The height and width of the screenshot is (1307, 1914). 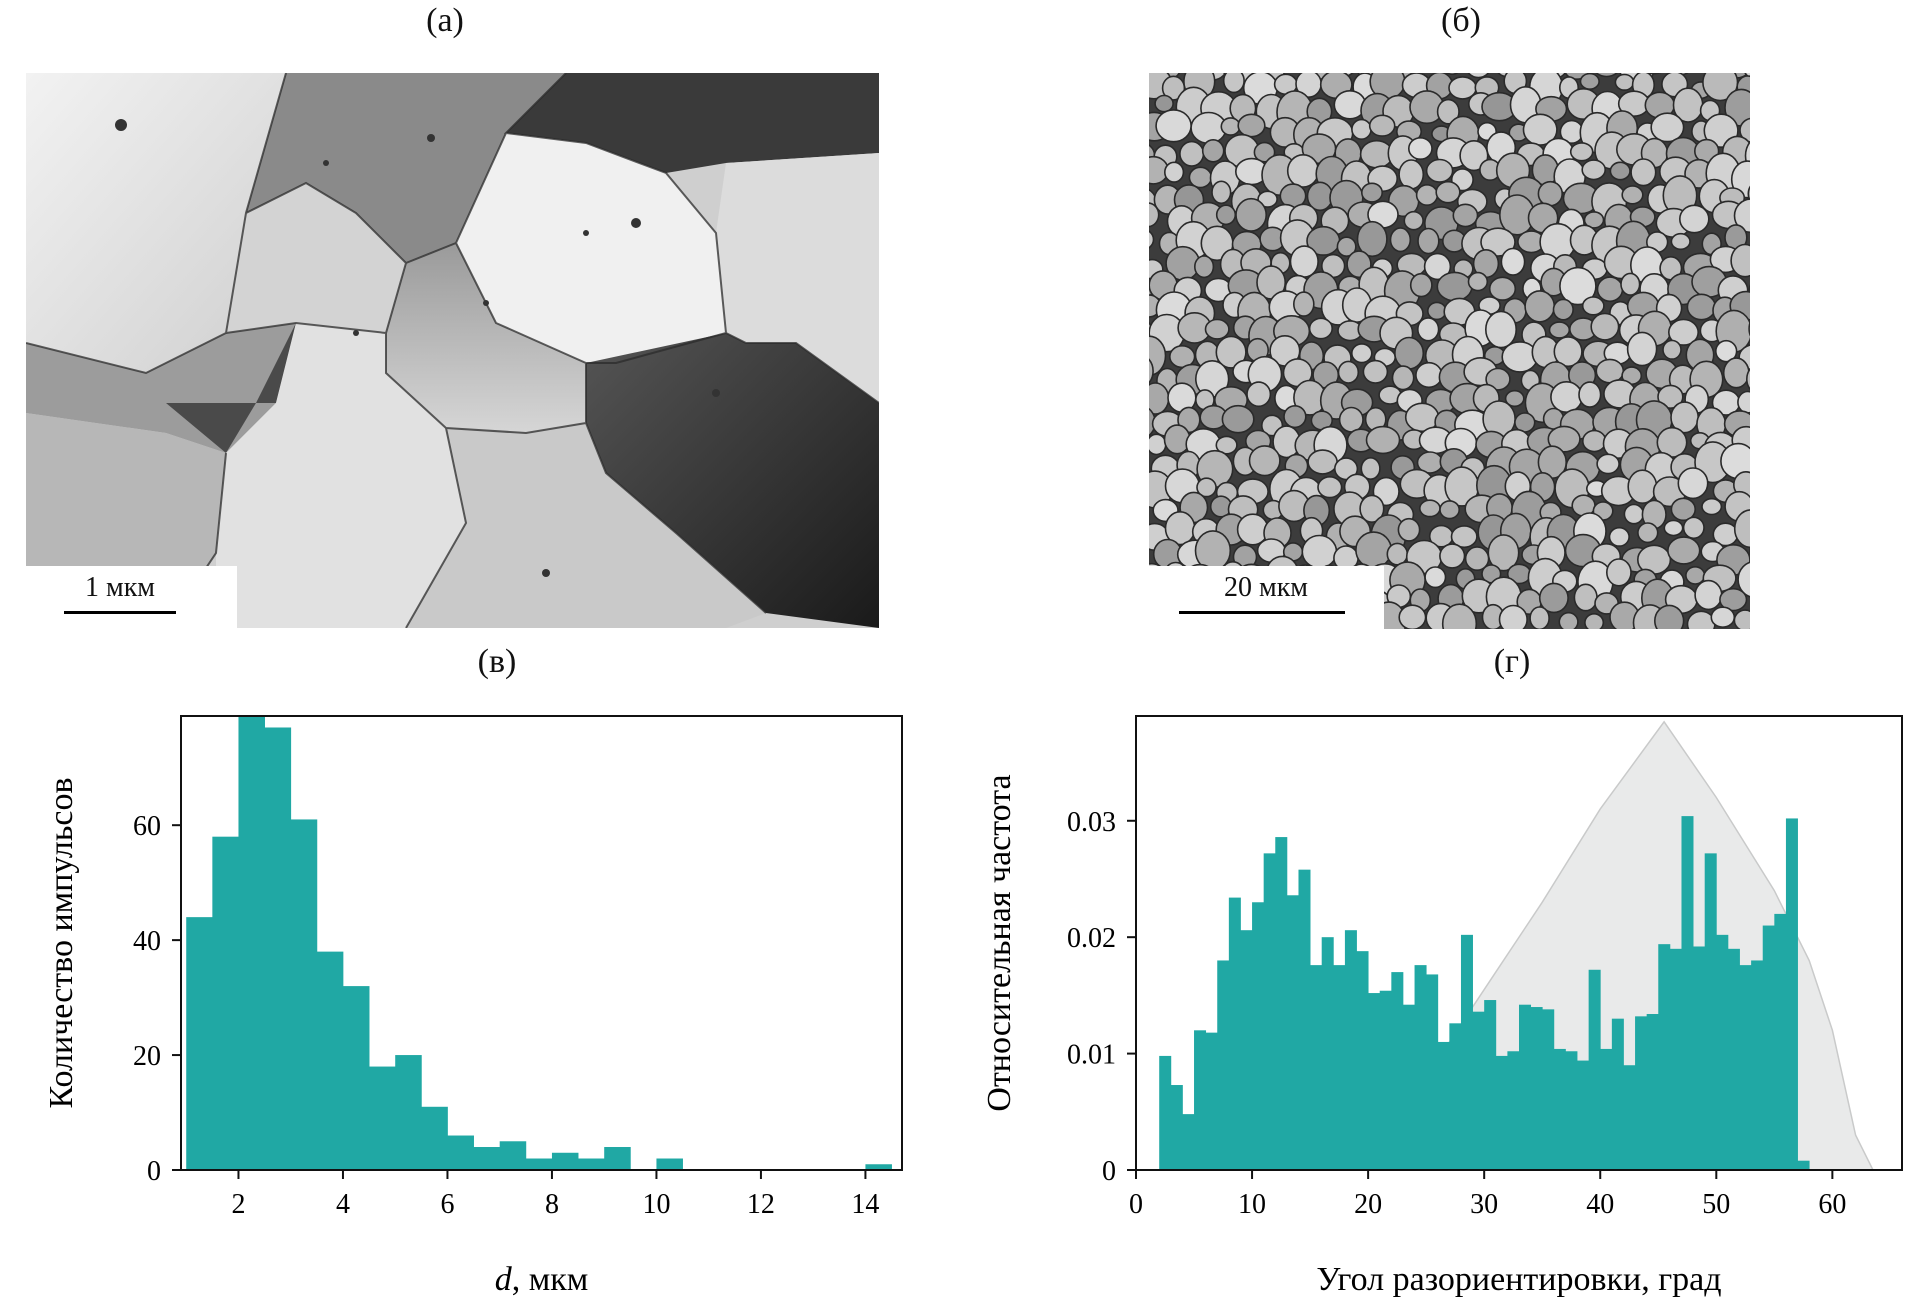 What do you see at coordinates (552, 1204) in the screenshot?
I see `x-tick-label: 8` at bounding box center [552, 1204].